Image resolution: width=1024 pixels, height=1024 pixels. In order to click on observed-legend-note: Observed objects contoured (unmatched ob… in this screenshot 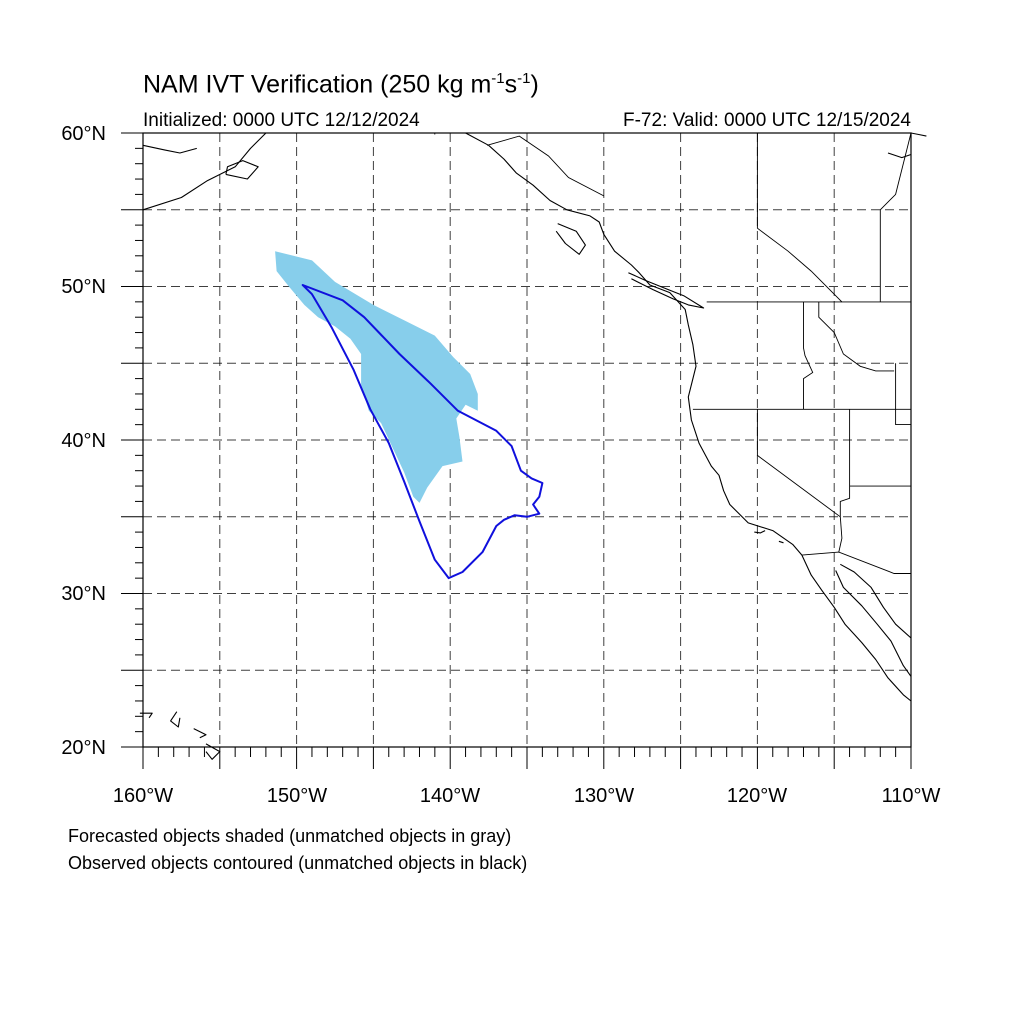, I will do `click(298, 863)`.